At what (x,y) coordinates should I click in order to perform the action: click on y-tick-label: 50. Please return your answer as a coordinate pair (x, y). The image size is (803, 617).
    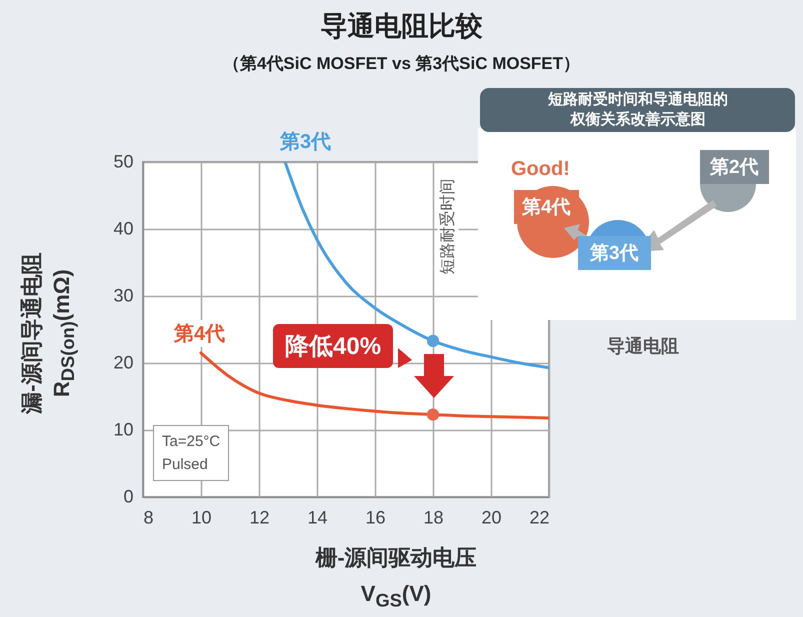
    Looking at the image, I should click on (123, 162).